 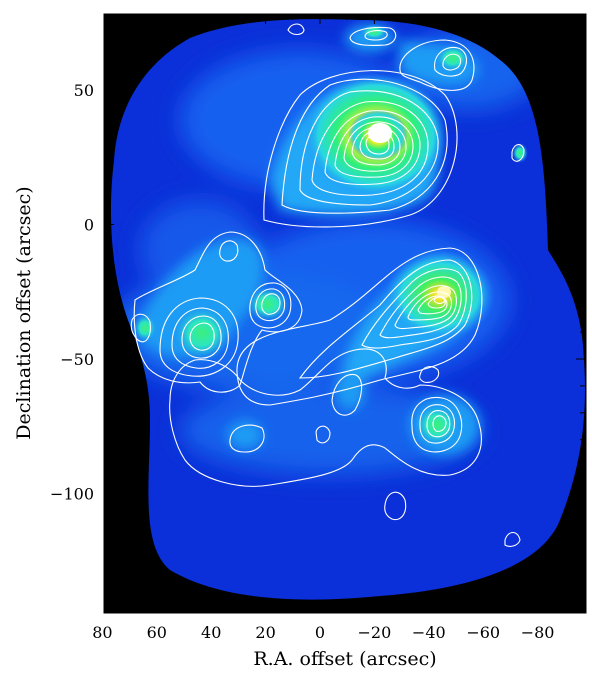 I want to click on y-tick-labels: 50 0 −50 −100, so click(x=72, y=292).